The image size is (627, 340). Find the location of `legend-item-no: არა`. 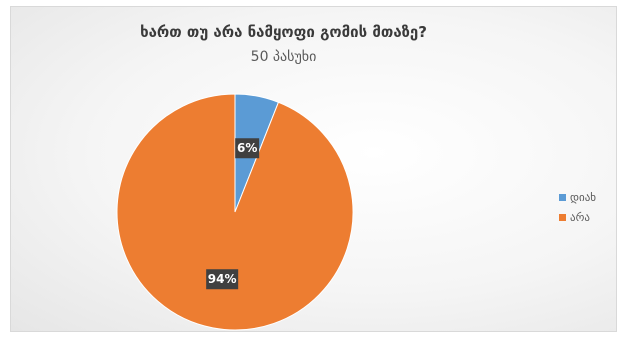

legend-item-no: არა is located at coordinates (577, 217).